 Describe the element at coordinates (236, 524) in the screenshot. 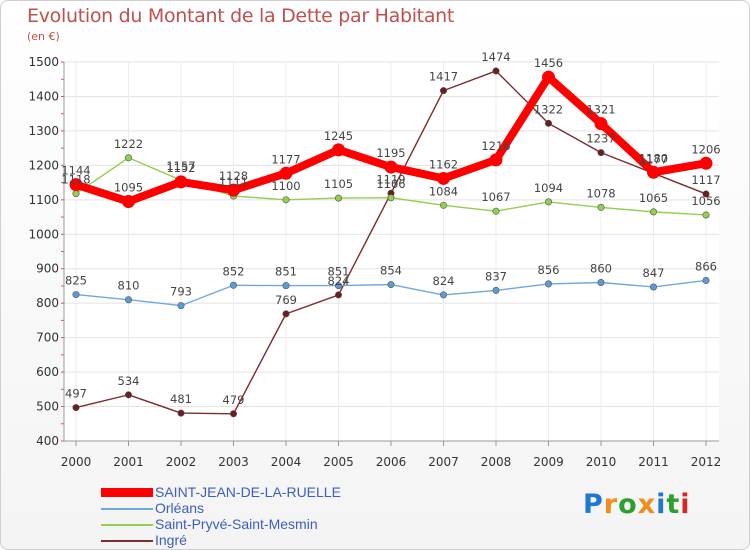

I see `legend-label-saint-pryve: Saint-Pryvé-Saint-Mesmin` at that location.